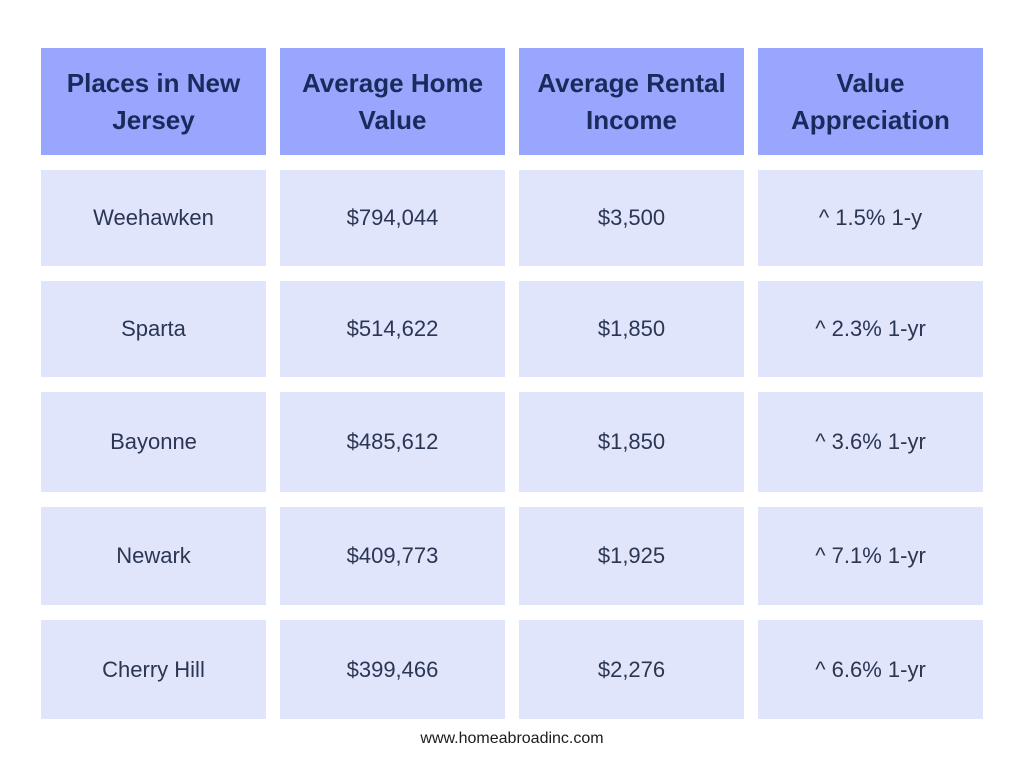 The height and width of the screenshot is (768, 1024). What do you see at coordinates (153, 556) in the screenshot?
I see `cell-place: Newark` at bounding box center [153, 556].